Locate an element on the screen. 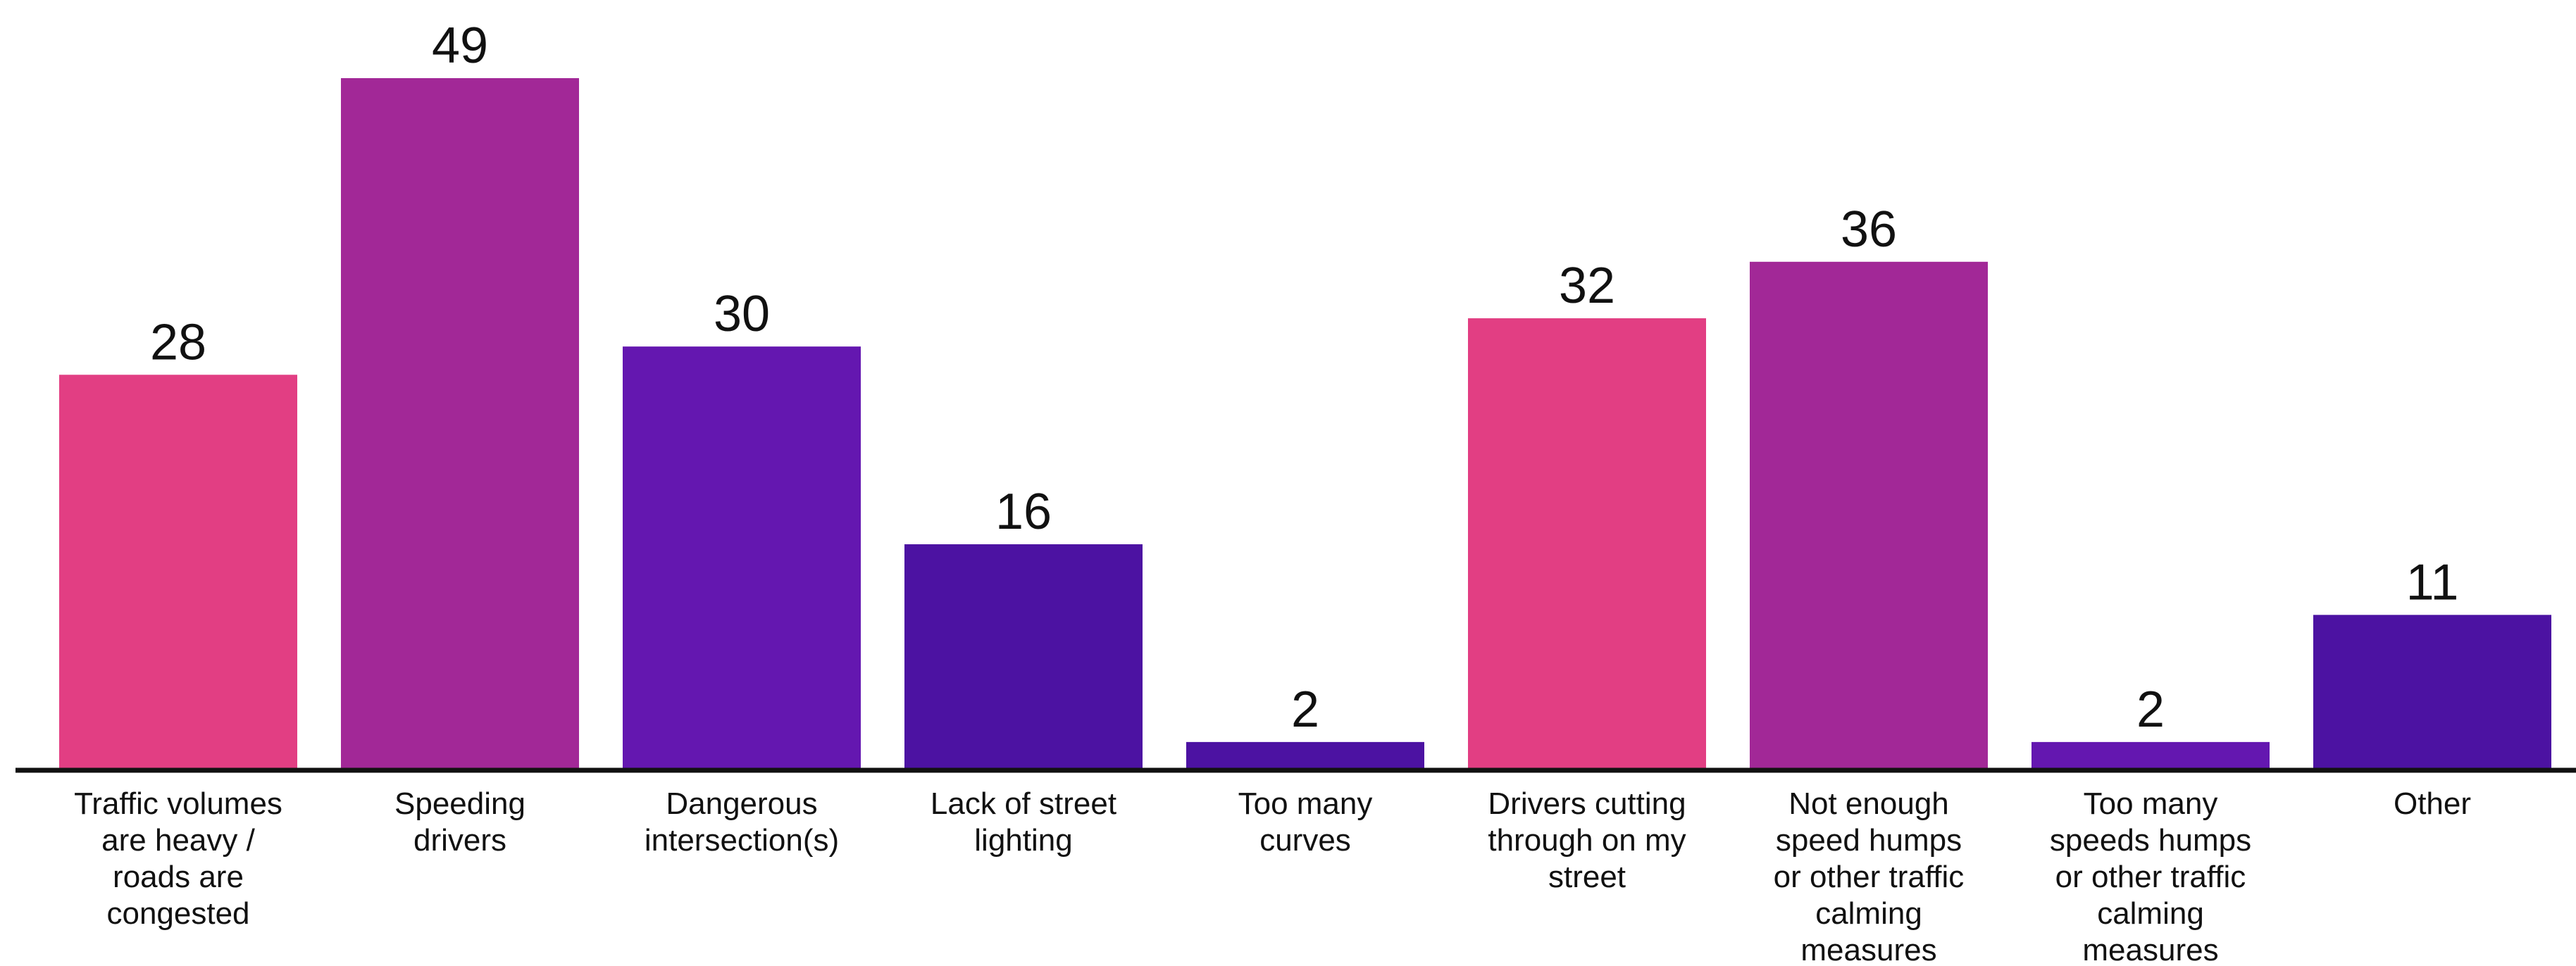 The height and width of the screenshot is (966, 2576). value-label-3: 30 is located at coordinates (742, 314).